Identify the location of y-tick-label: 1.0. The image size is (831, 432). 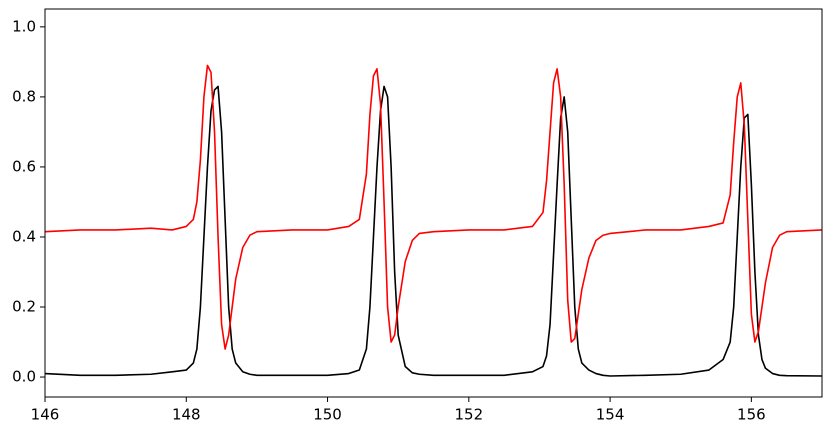
(24, 26).